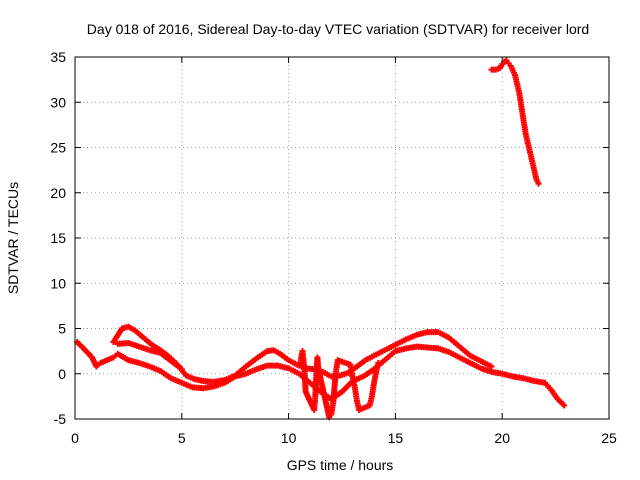 Image resolution: width=640 pixels, height=480 pixels. Describe the element at coordinates (75, 438) in the screenshot. I see `x-tick-label: 0` at that location.